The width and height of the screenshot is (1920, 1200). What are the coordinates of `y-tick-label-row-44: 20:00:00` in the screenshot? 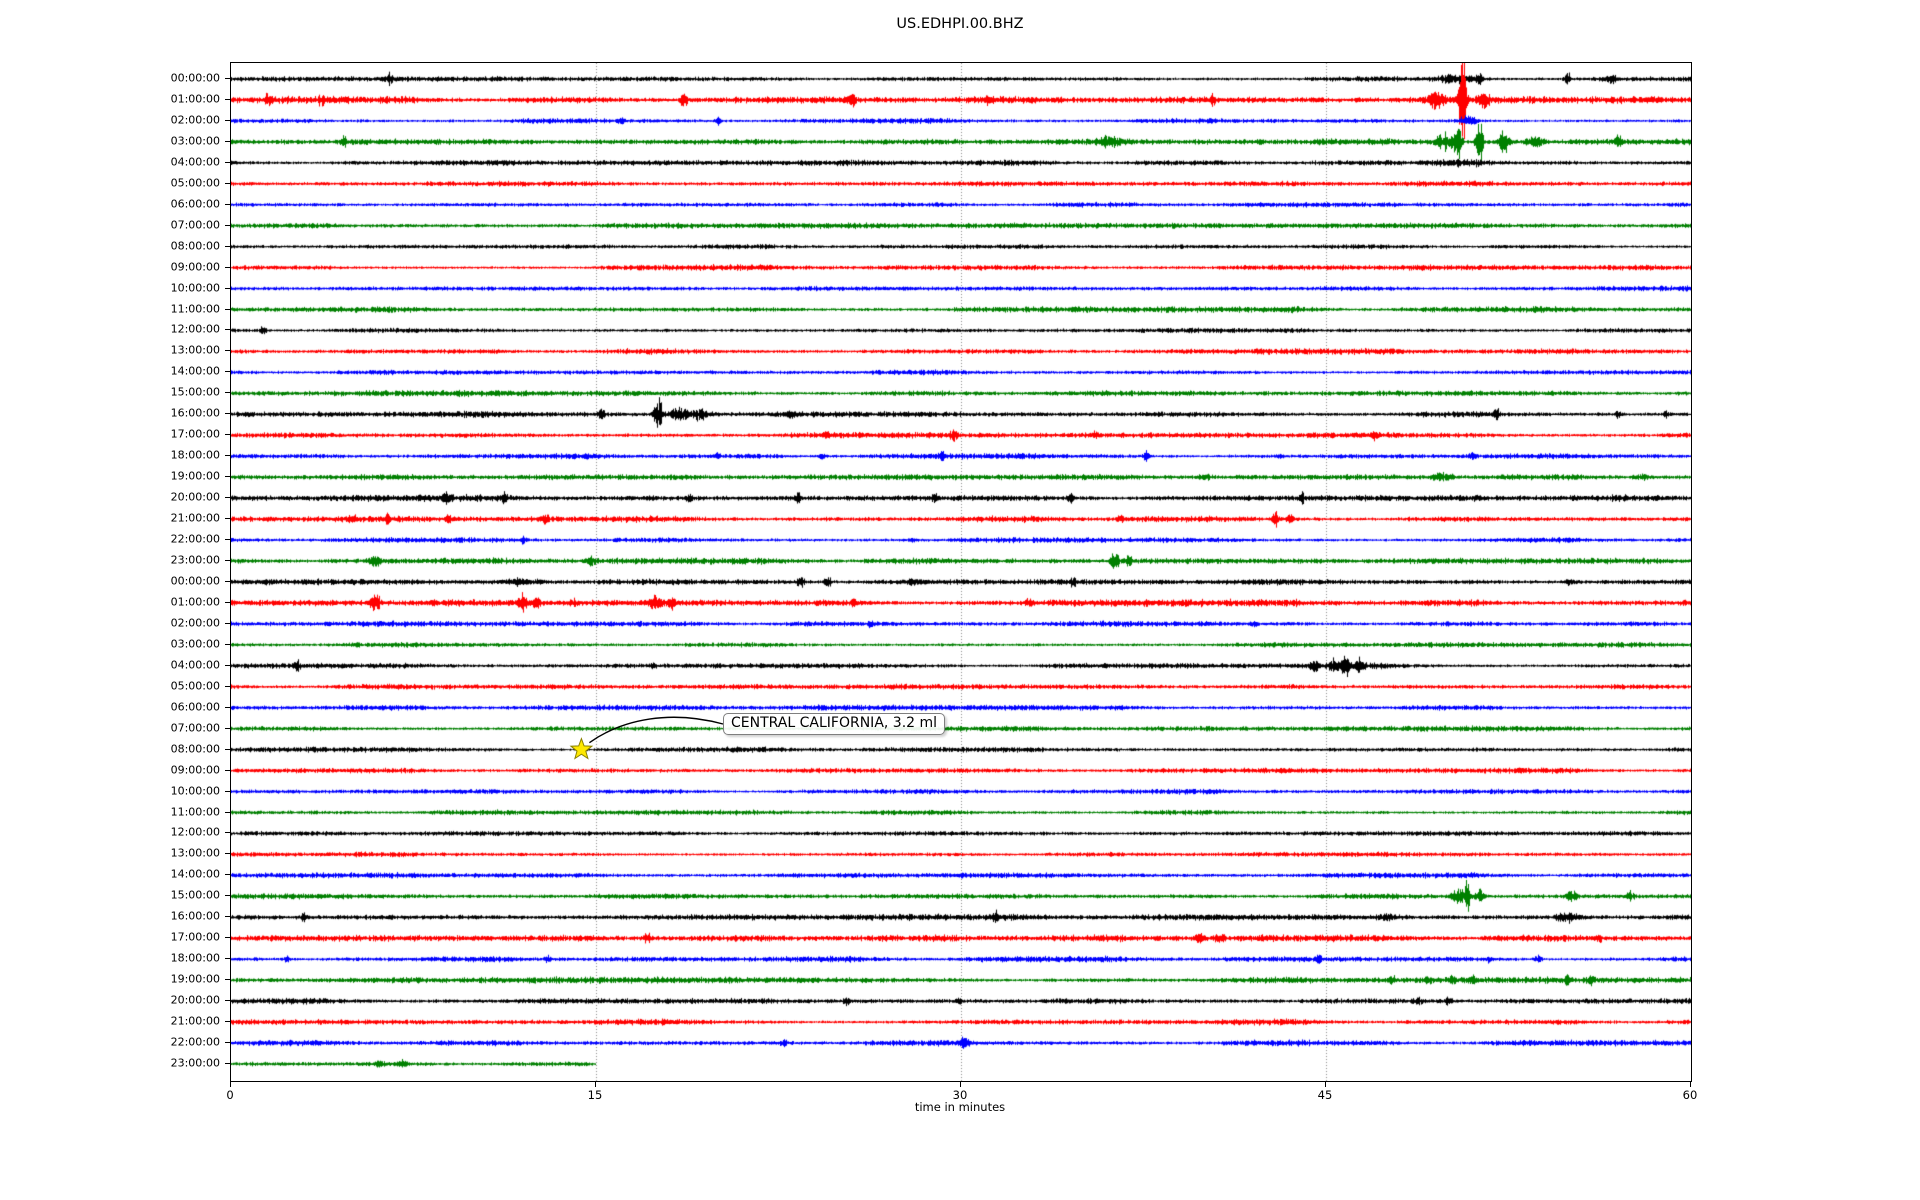 It's located at (195, 1000).